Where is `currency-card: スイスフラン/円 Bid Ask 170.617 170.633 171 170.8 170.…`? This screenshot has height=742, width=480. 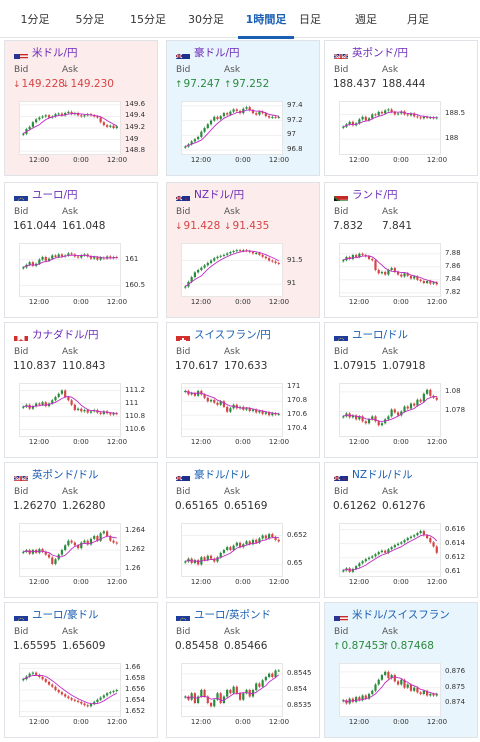
currency-card: スイスフラン/円 Bid Ask 170.617 170.633 171 170.8 170.… is located at coordinates (243, 390).